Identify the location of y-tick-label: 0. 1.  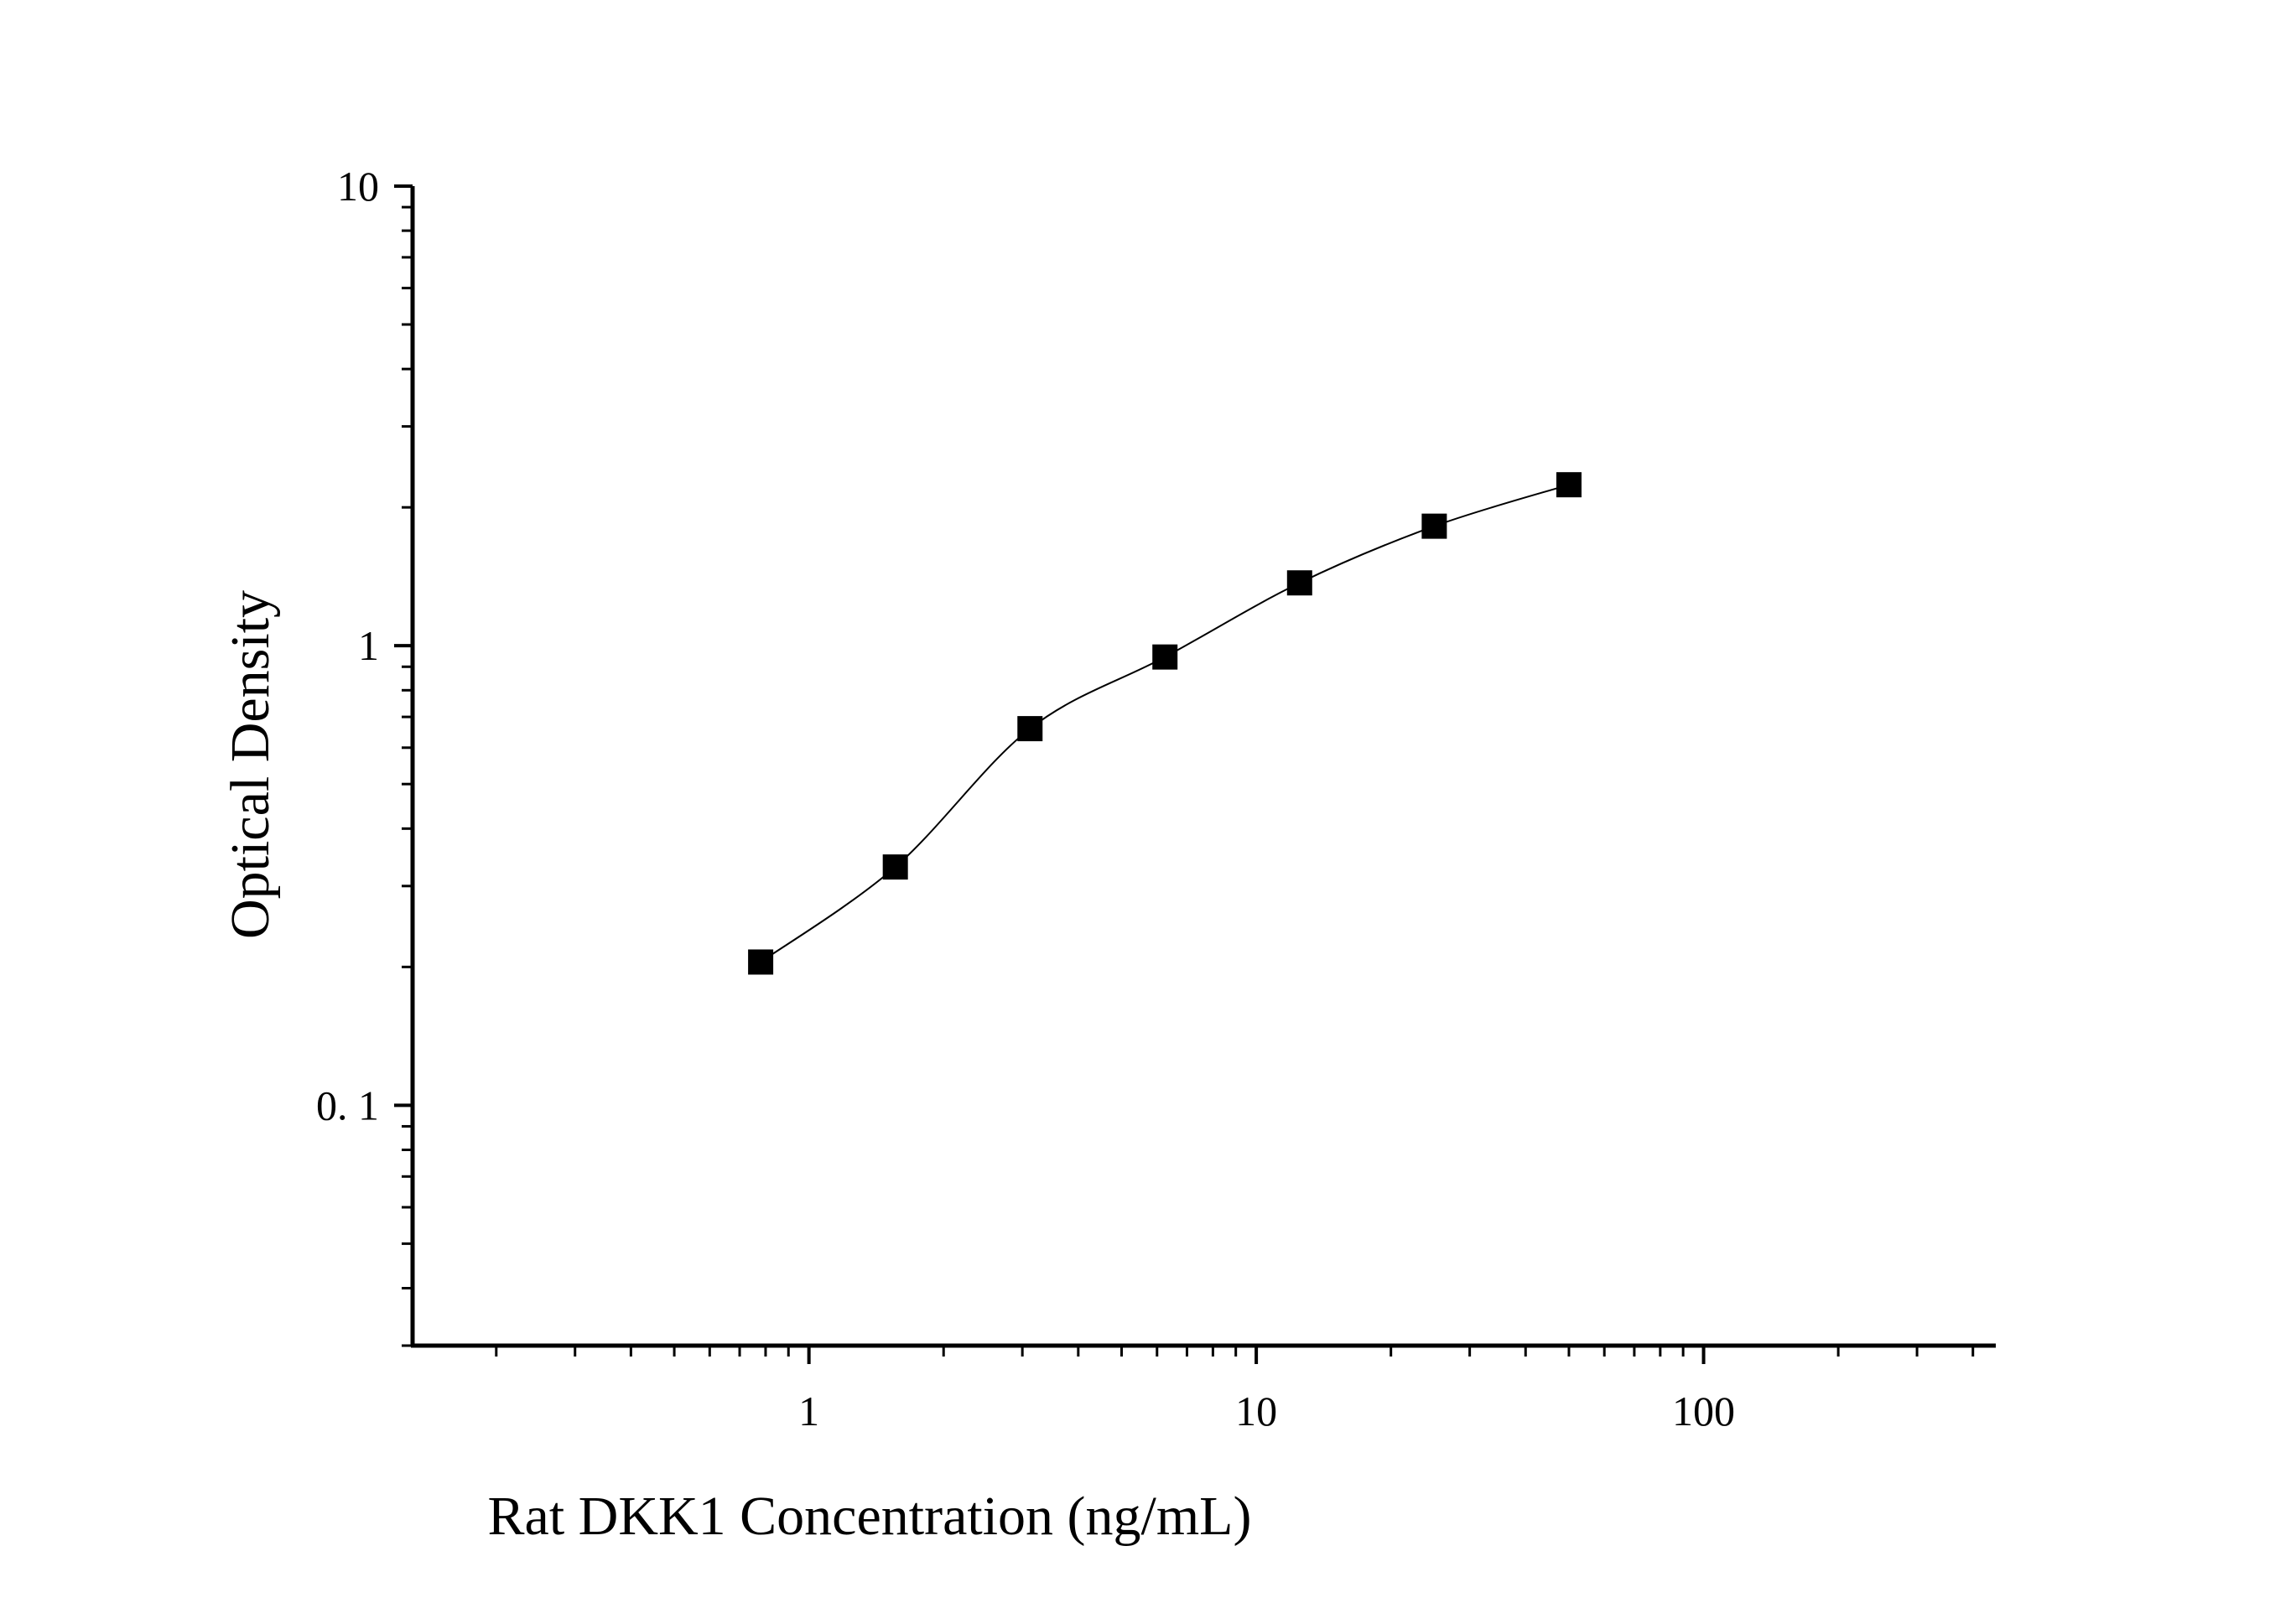
(347, 1105).